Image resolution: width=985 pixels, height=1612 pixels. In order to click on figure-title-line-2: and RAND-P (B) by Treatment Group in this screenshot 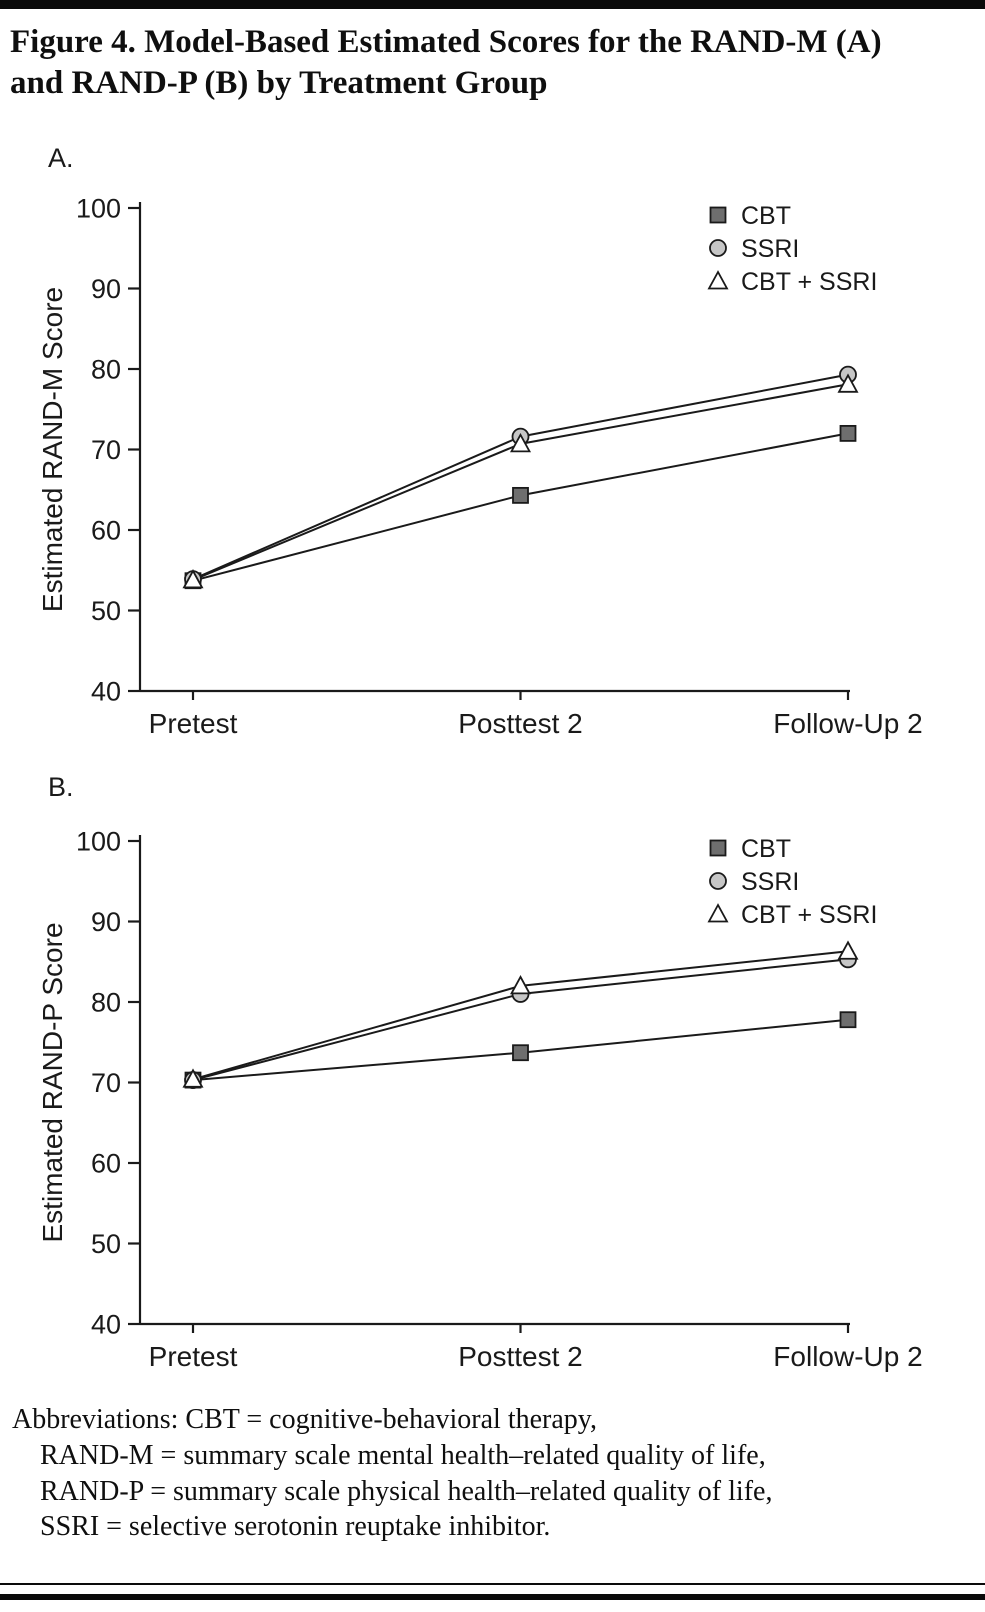, I will do `click(279, 82)`.